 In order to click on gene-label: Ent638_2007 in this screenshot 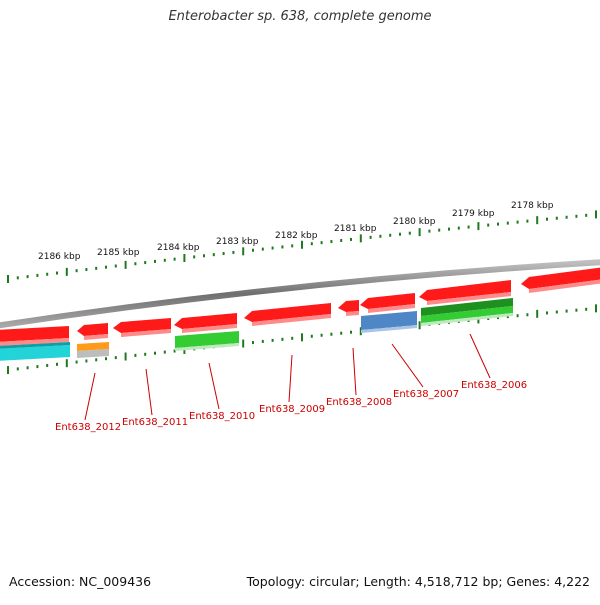, I will do `click(426, 394)`.